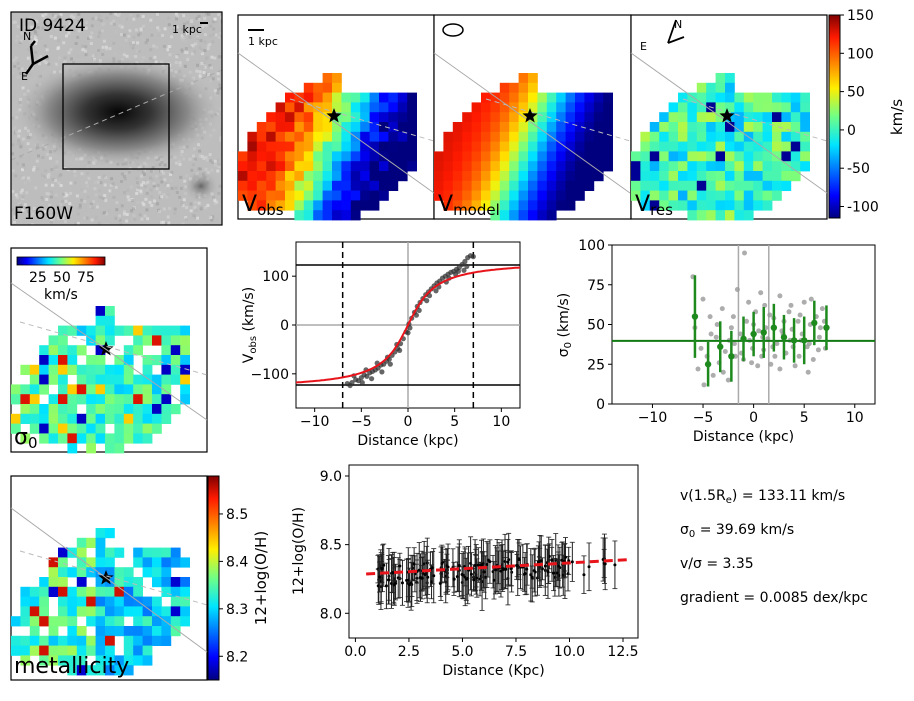  What do you see at coordinates (851, 131) in the screenshot?
I see `vel-colorbar-tick-label: 0` at bounding box center [851, 131].